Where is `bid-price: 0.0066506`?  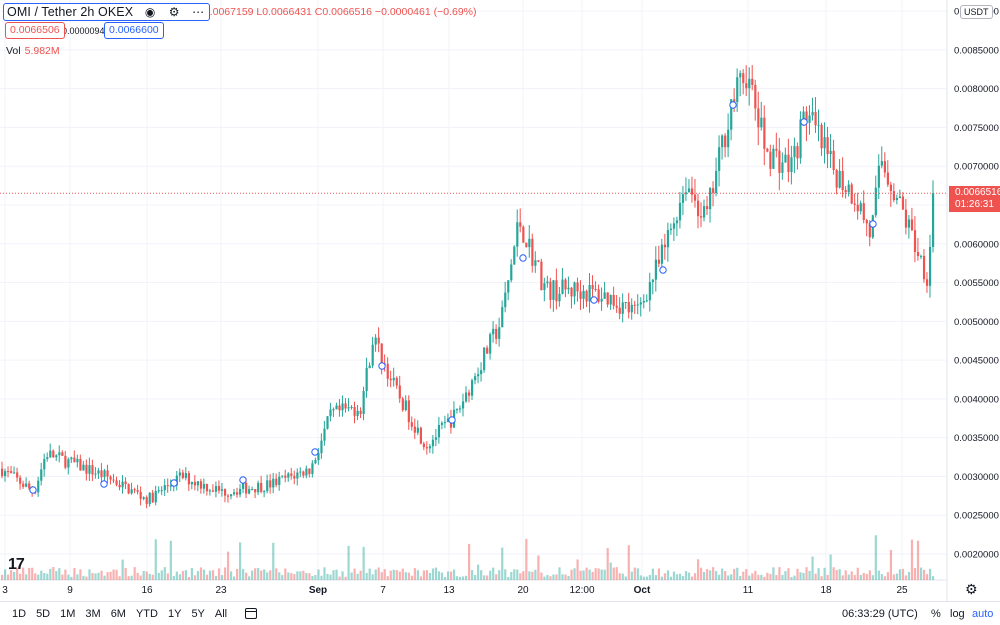 bid-price: 0.0066506 is located at coordinates (35, 30).